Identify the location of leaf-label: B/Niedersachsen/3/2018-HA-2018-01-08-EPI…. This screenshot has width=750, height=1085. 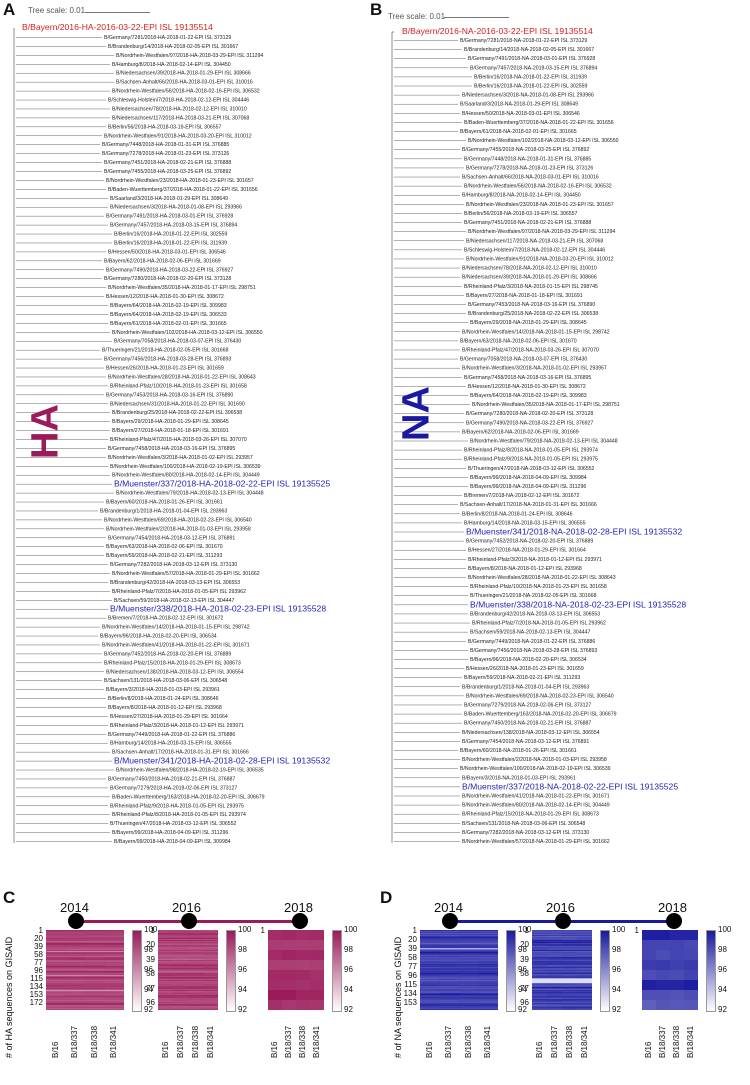
(176, 208).